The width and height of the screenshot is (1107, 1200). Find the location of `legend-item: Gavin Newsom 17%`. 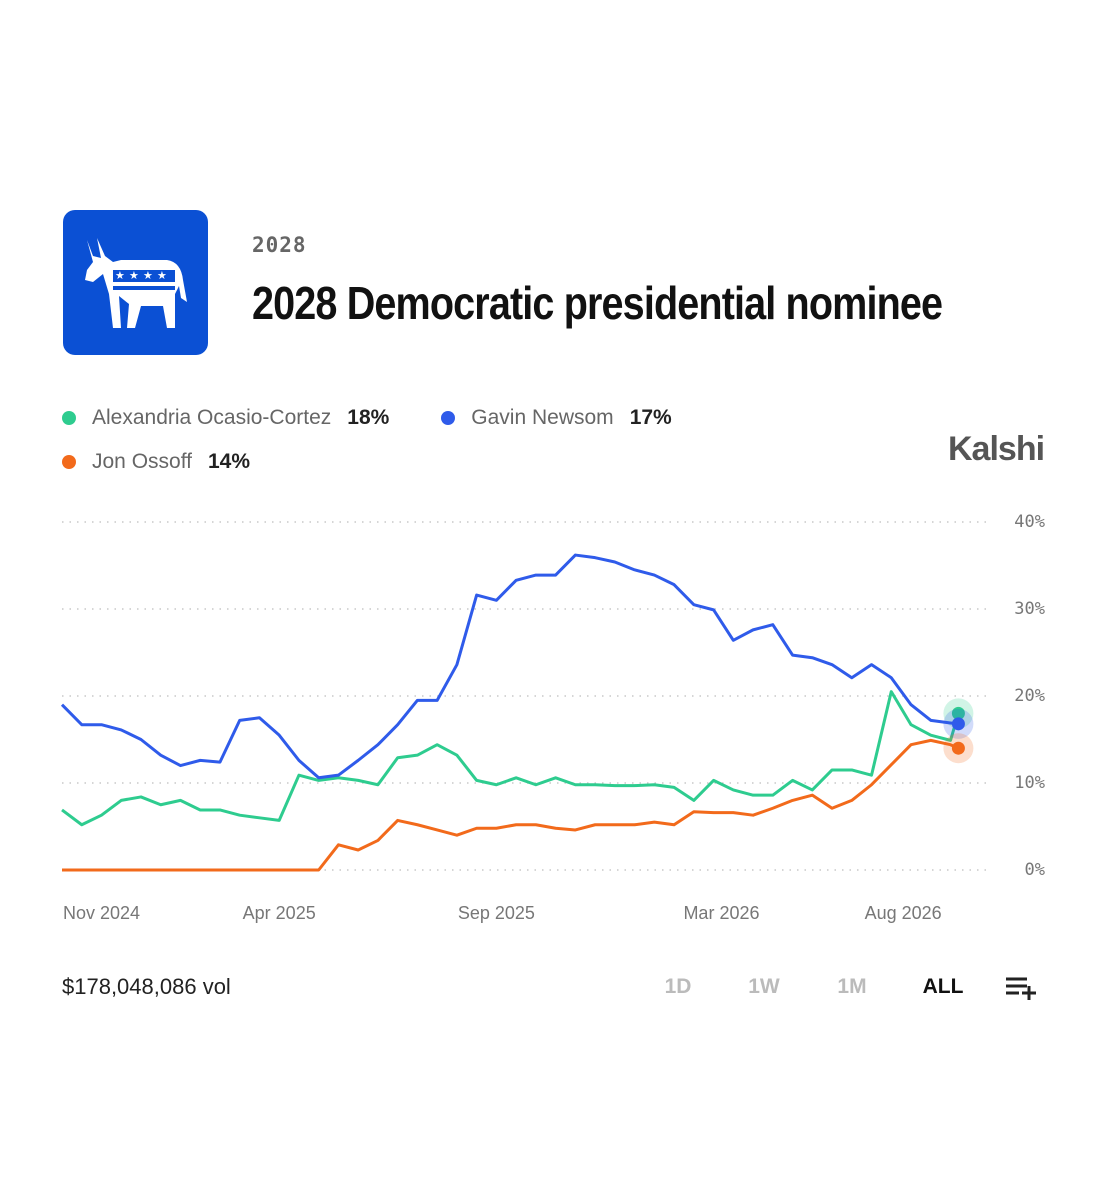

legend-item: Gavin Newsom 17% is located at coordinates (556, 418).